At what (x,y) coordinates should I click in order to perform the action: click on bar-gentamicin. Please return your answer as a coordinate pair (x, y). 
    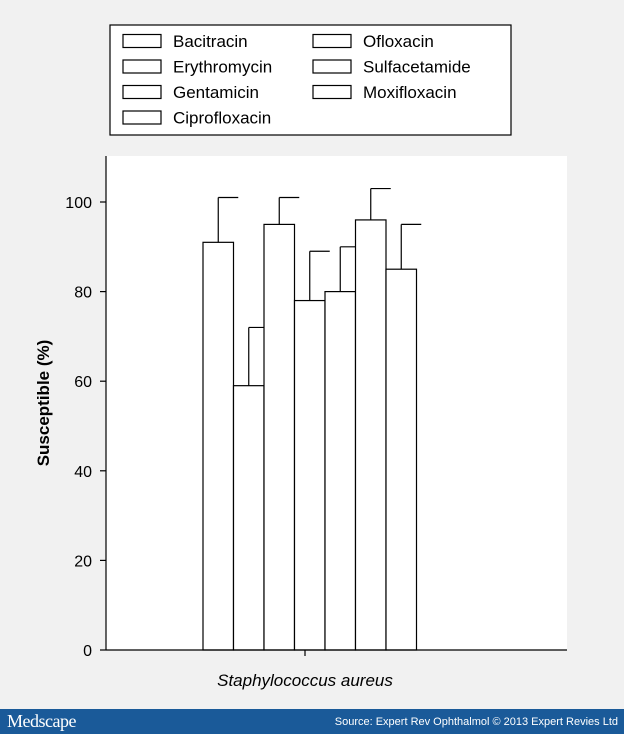
    Looking at the image, I should click on (279, 437).